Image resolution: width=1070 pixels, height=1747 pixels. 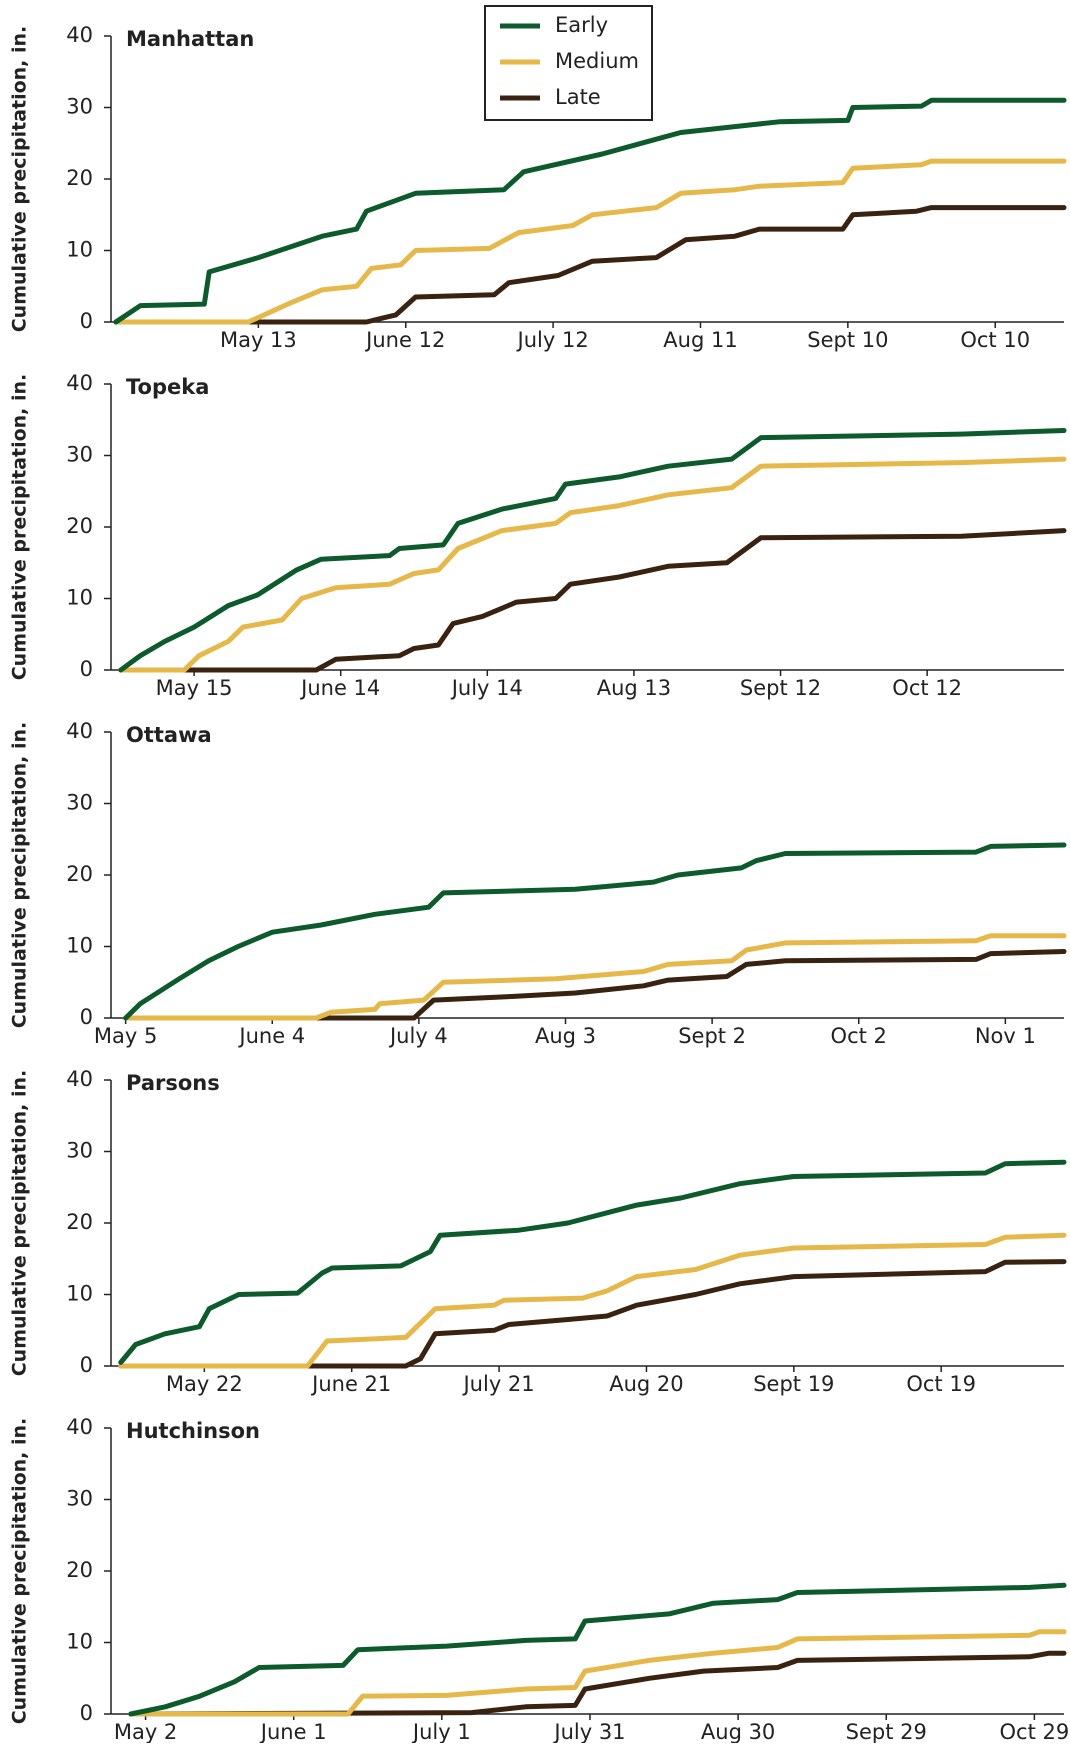 I want to click on x-tick-label: June 14, so click(x=339, y=688).